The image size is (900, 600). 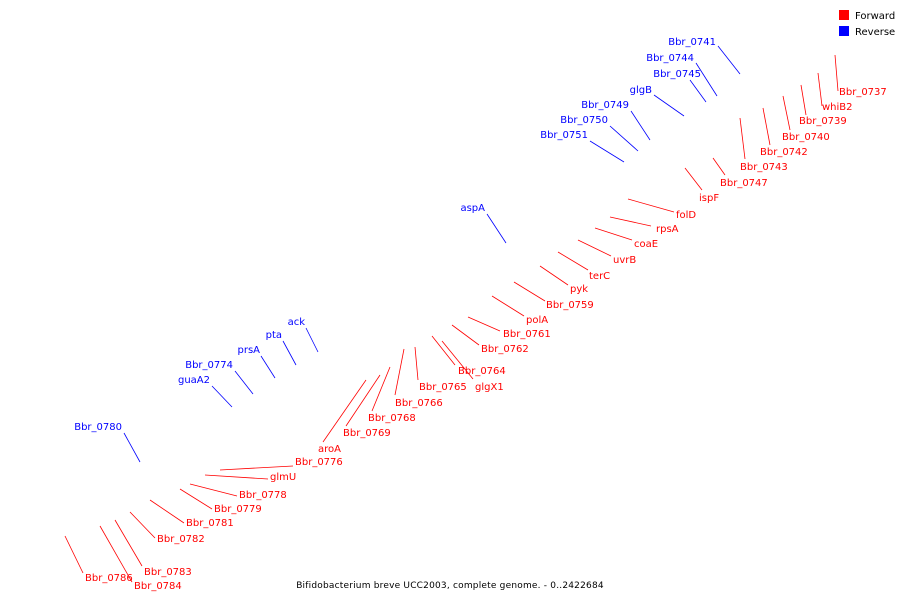 What do you see at coordinates (844, 15) in the screenshot?
I see `legend-forward-swatch` at bounding box center [844, 15].